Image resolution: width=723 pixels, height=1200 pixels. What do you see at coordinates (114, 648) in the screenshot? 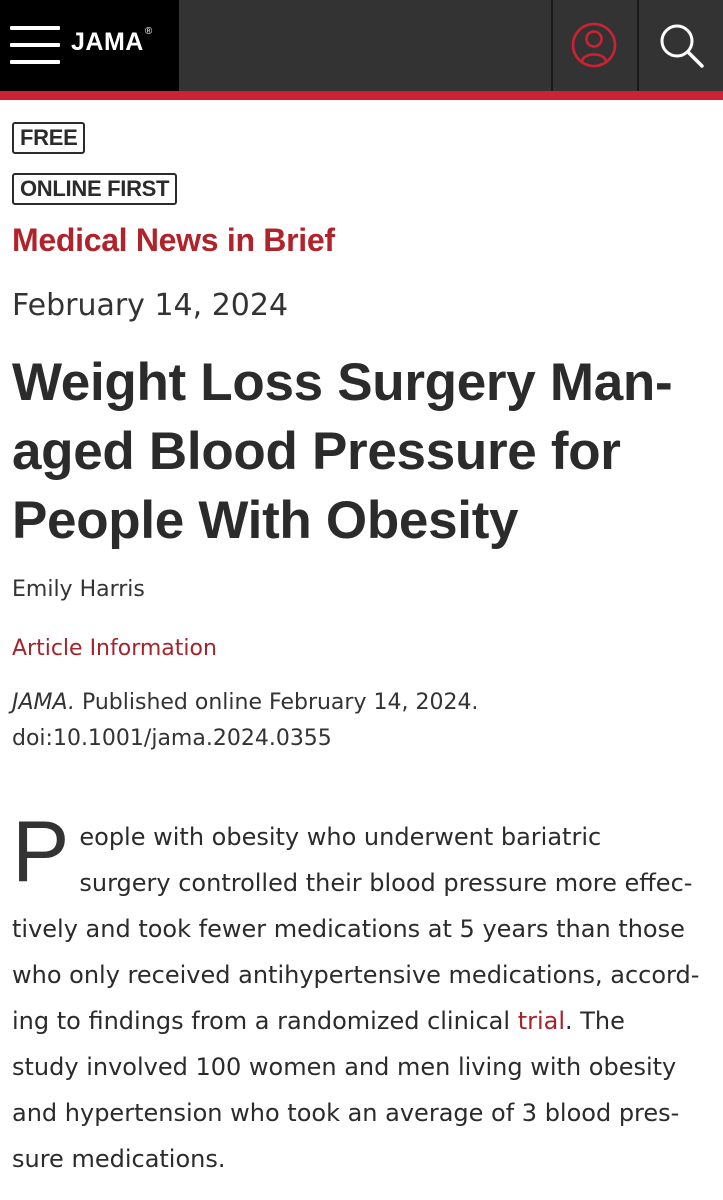
I see `article-information-link: Article Information` at bounding box center [114, 648].